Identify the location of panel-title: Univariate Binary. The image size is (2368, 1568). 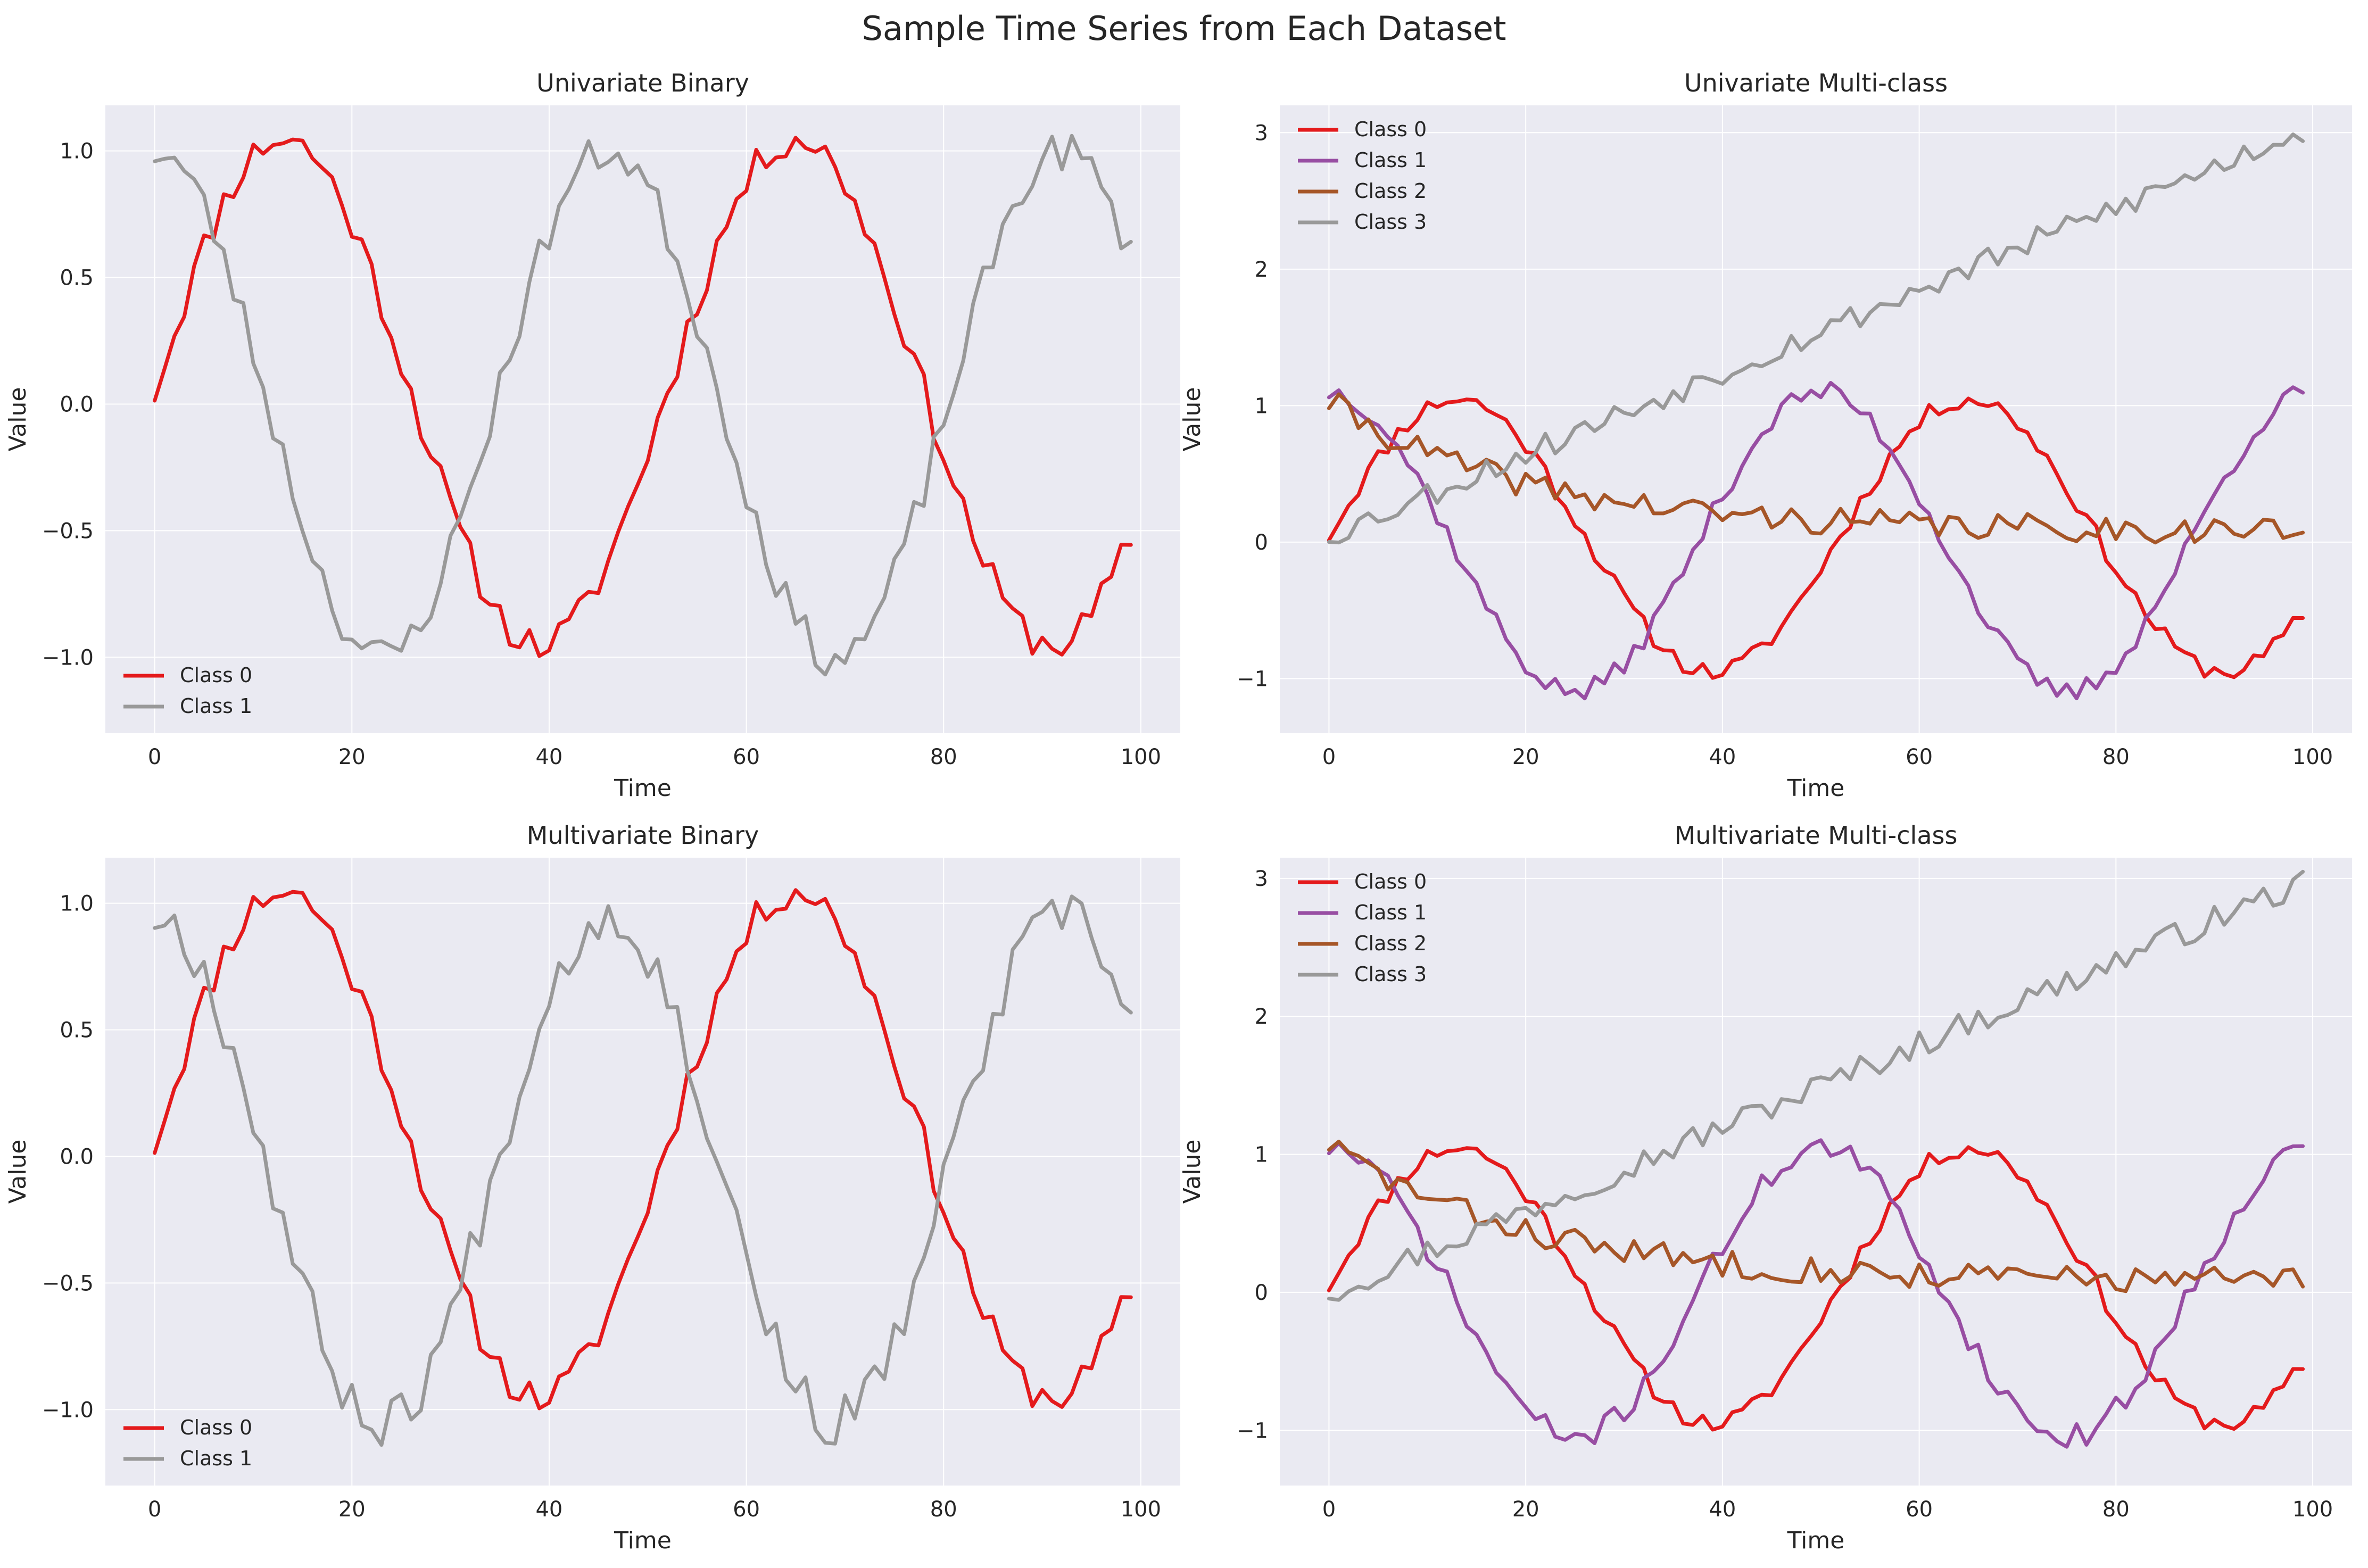
(643, 83).